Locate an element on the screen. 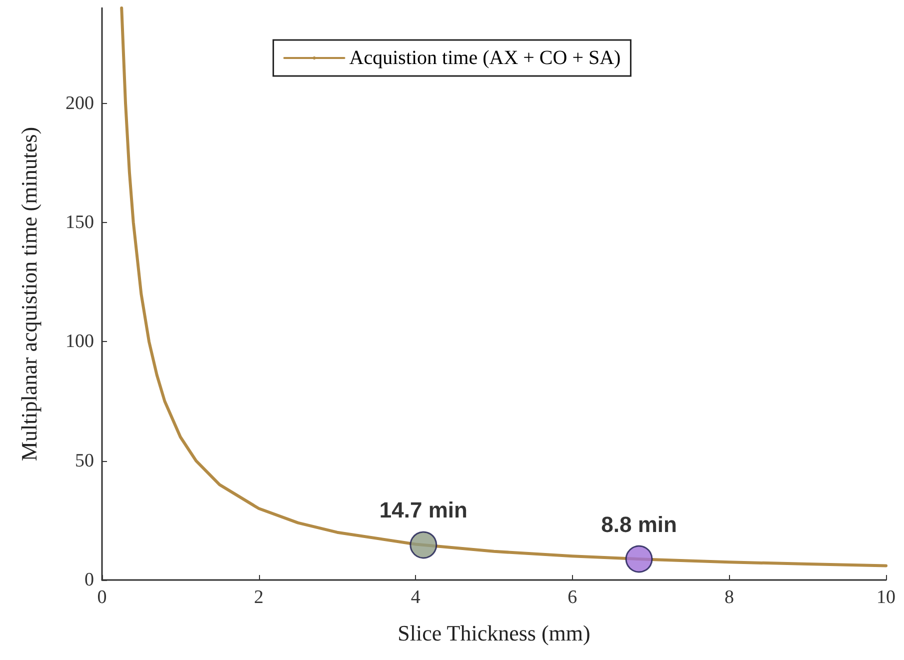 The width and height of the screenshot is (904, 660). legend-label: Acquistion time (AX + CO + SA) is located at coordinates (485, 58).